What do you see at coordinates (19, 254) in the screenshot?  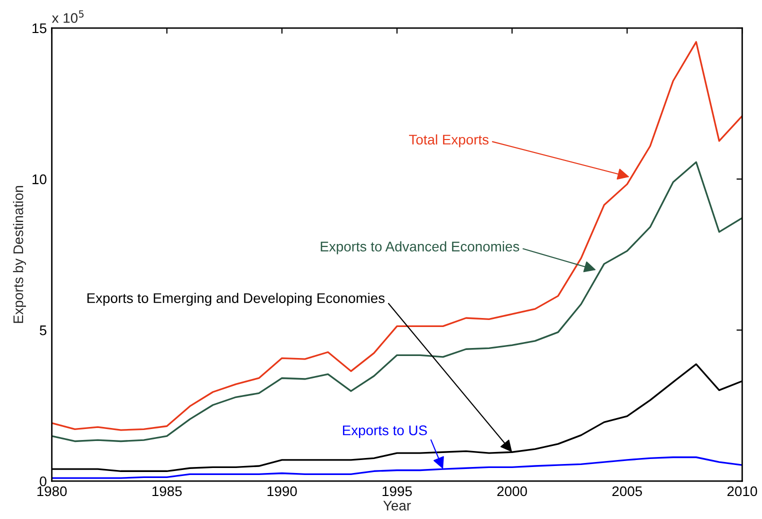 I see `y-axis-title: Exports by Destination` at bounding box center [19, 254].